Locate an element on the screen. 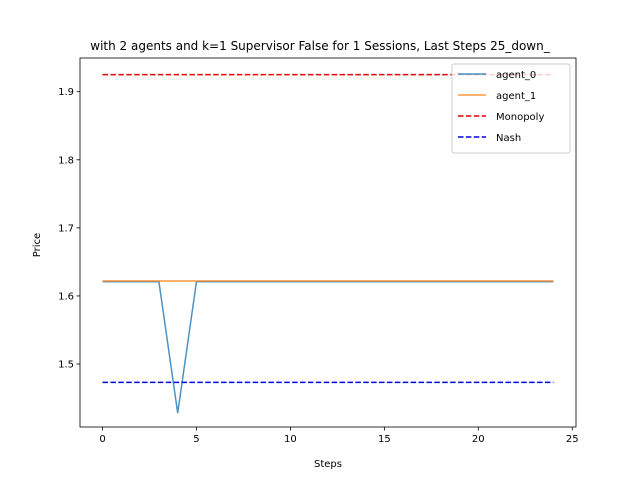 This screenshot has height=480, width=640. x-axis-label: Steps is located at coordinates (328, 464).